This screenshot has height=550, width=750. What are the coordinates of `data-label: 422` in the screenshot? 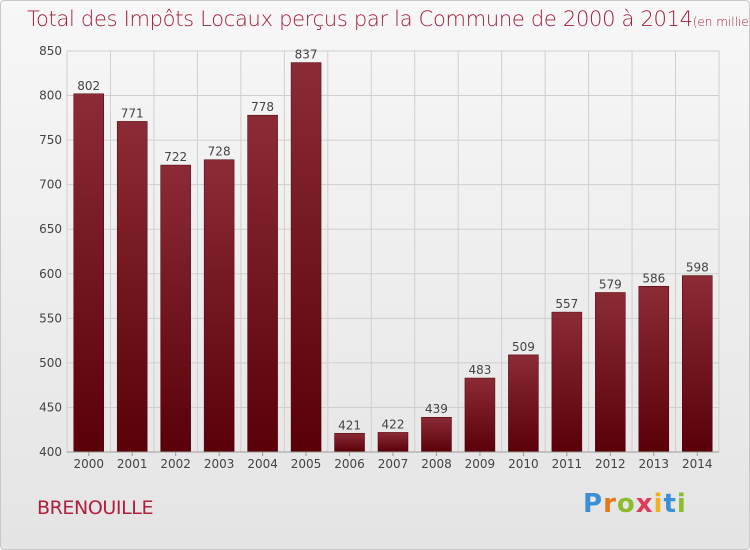 It's located at (393, 424).